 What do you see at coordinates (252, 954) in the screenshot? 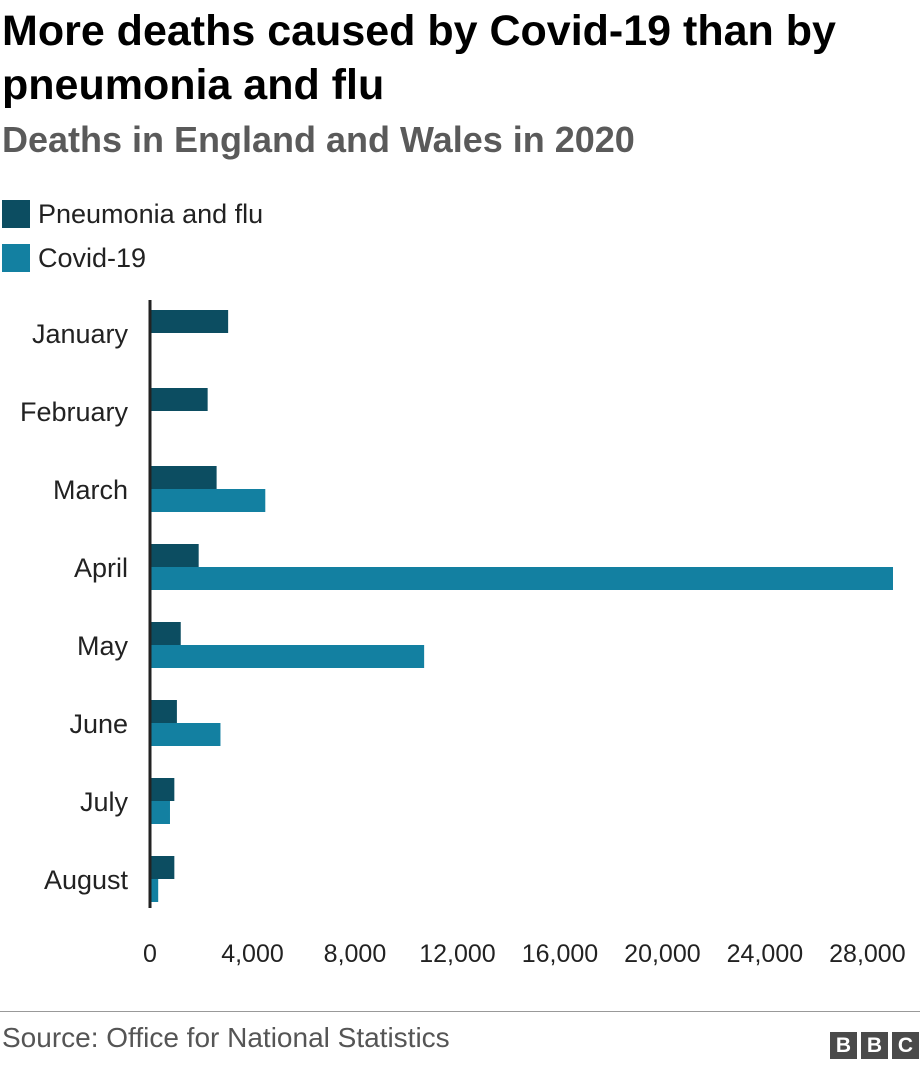
I see `x-tick-label: 4,000` at bounding box center [252, 954].